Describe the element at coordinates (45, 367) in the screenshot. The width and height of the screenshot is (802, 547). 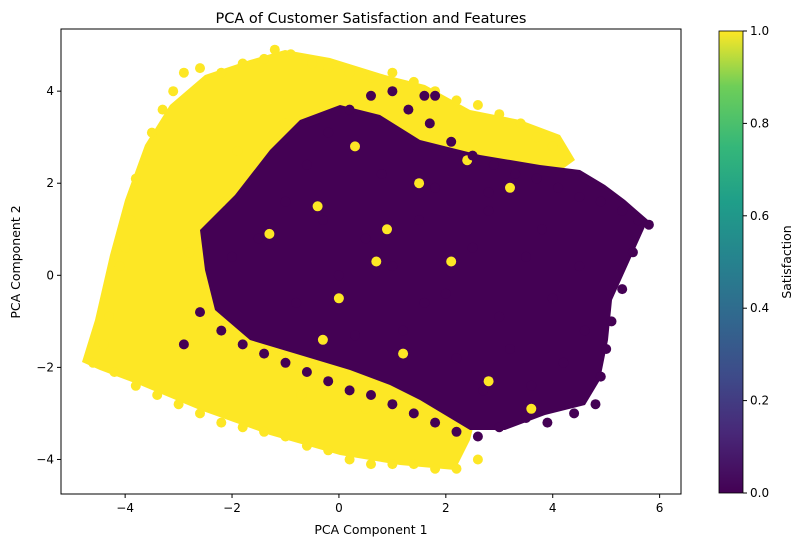
I see `y-tick-label: −2` at that location.